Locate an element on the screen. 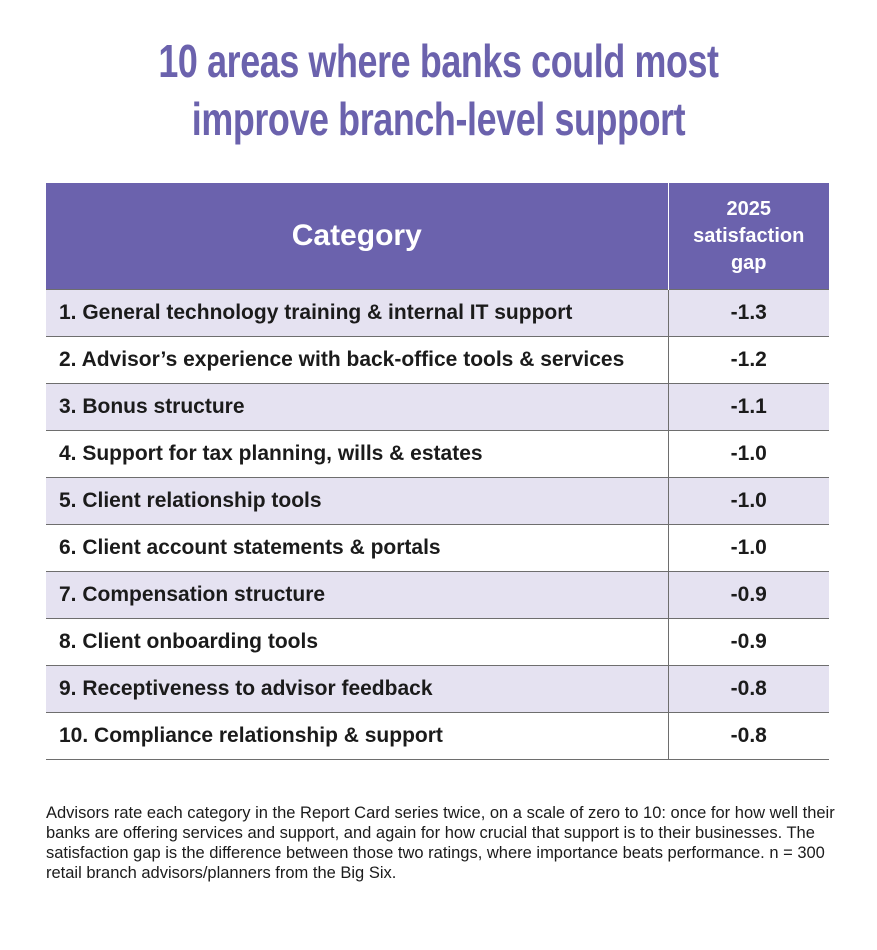 Image resolution: width=877 pixels, height=950 pixels. table-header-row: Category 2025 satisfaction gap is located at coordinates (437, 236).